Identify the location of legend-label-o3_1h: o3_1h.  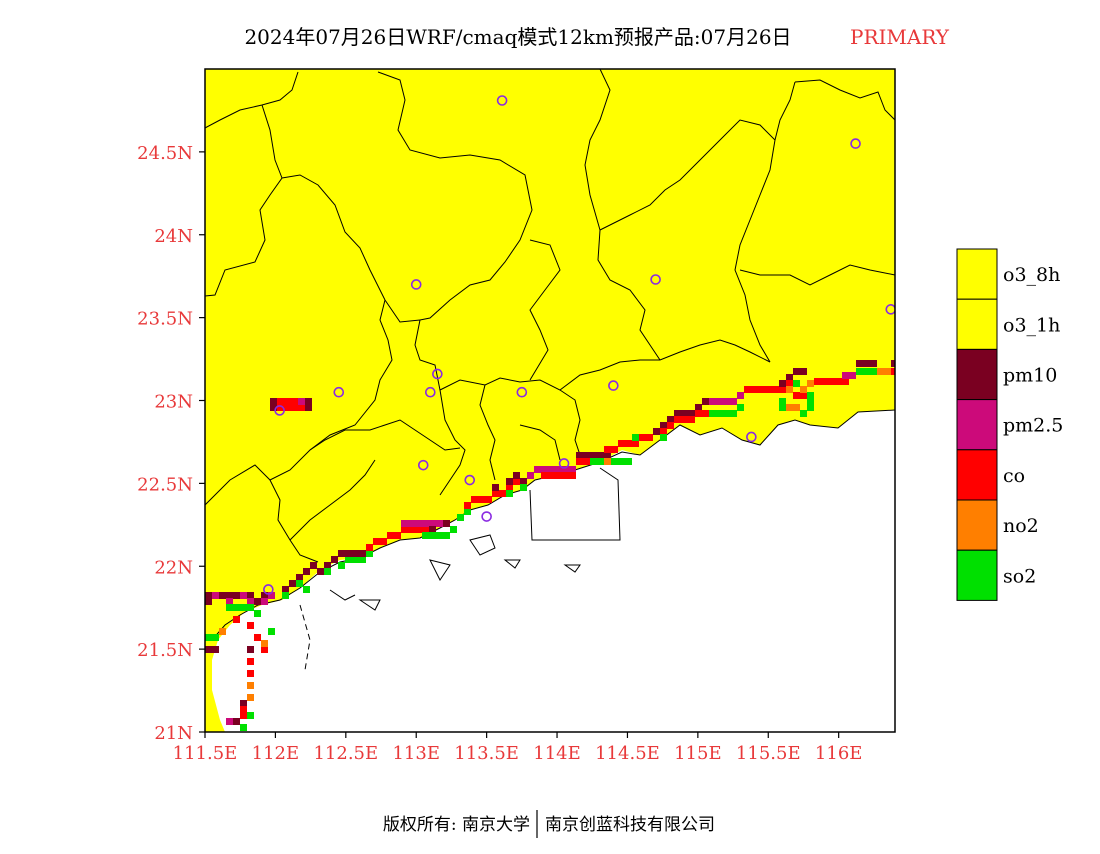
(1031, 325).